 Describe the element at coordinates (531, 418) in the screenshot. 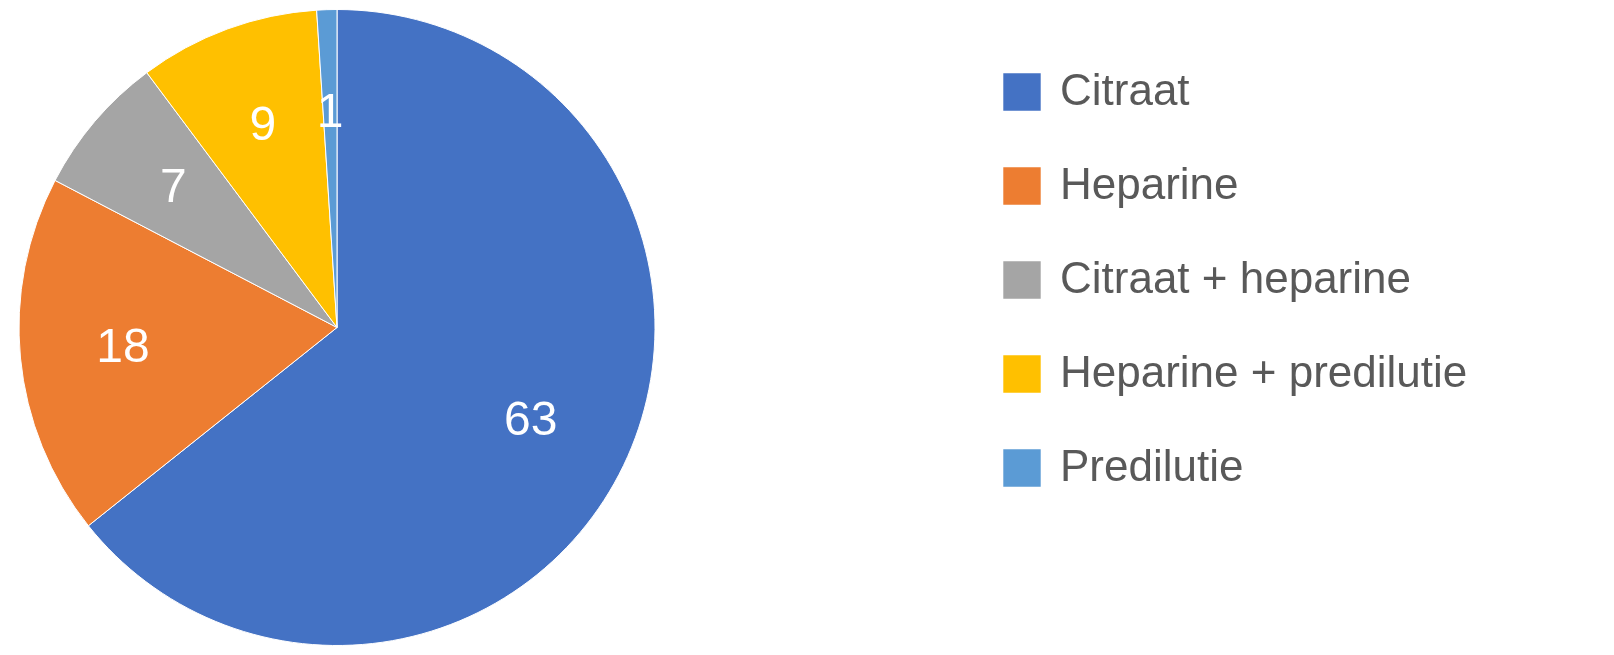

I see `data-label: 63` at that location.